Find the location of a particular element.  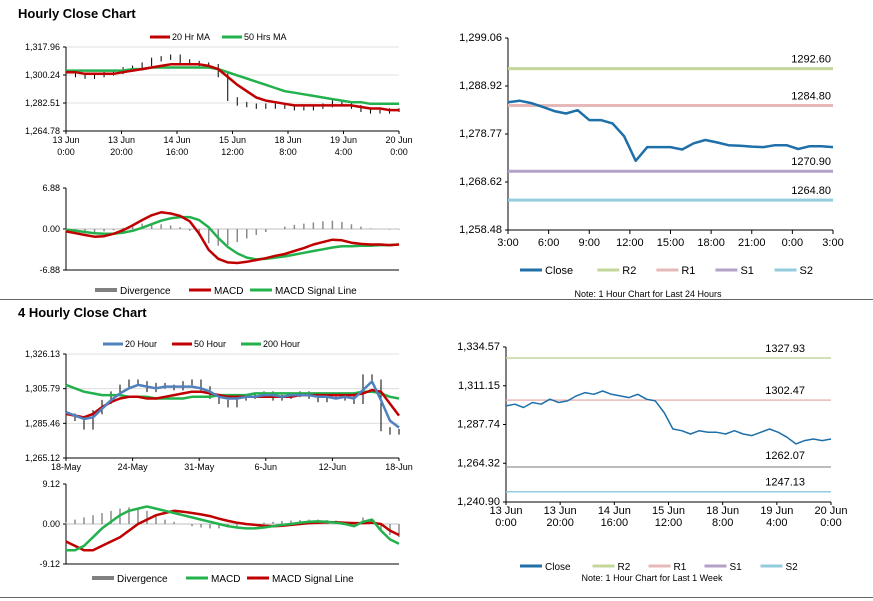

x-tick-label: 6:00 is located at coordinates (548, 243).